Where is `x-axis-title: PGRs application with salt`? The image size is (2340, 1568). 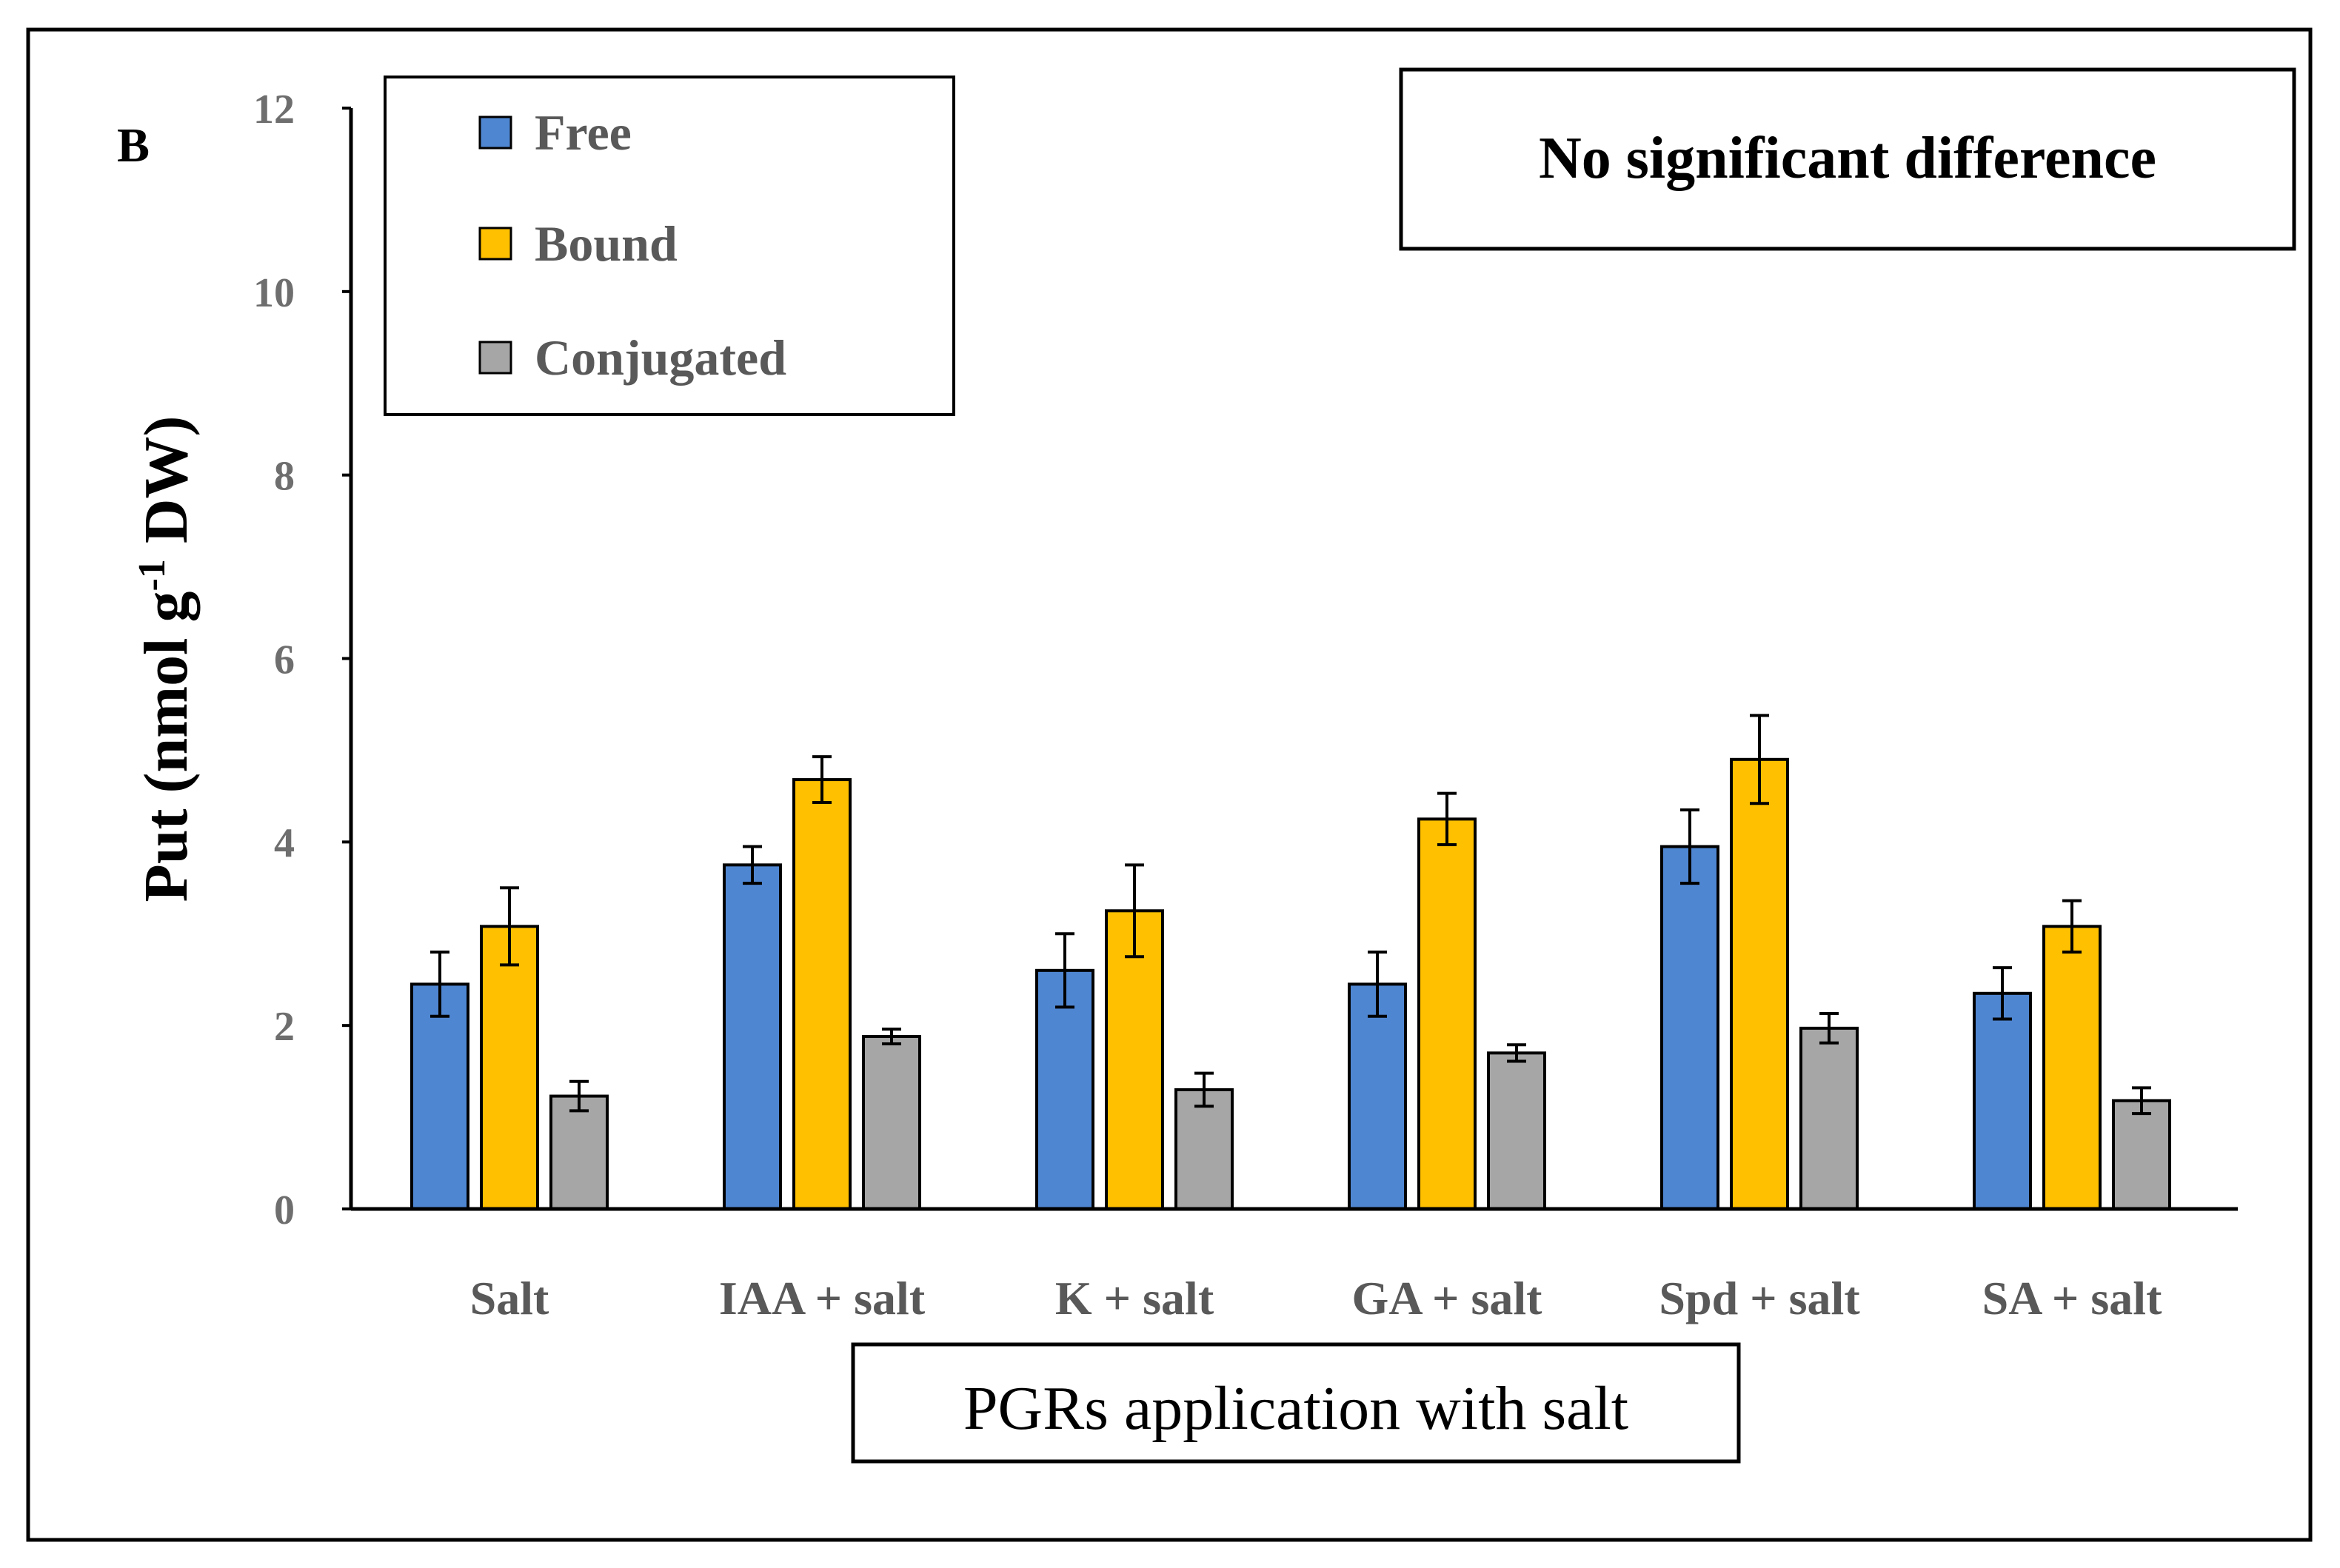
x-axis-title: PGRs application with salt is located at coordinates (1295, 1408).